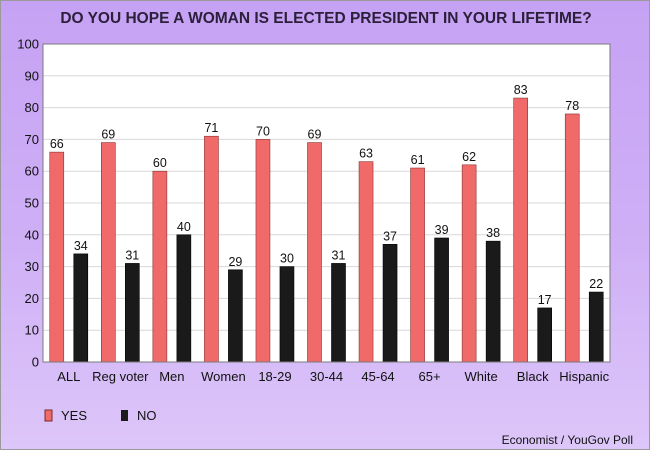  I want to click on category-label-4: 18-29, so click(274, 376).